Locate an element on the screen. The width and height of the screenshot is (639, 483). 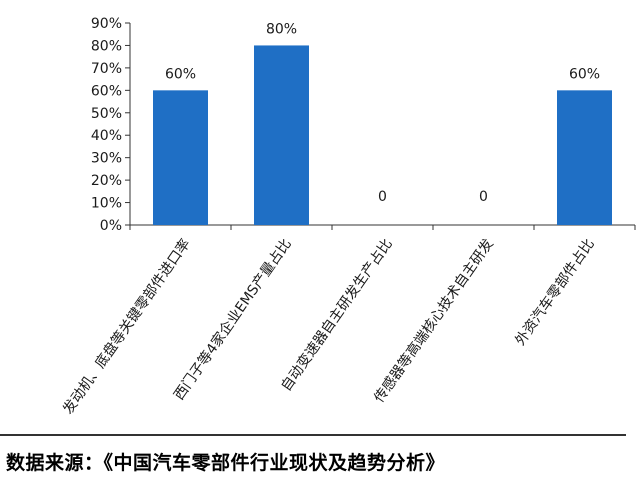
y-tick-label: 60% is located at coordinates (106, 91).